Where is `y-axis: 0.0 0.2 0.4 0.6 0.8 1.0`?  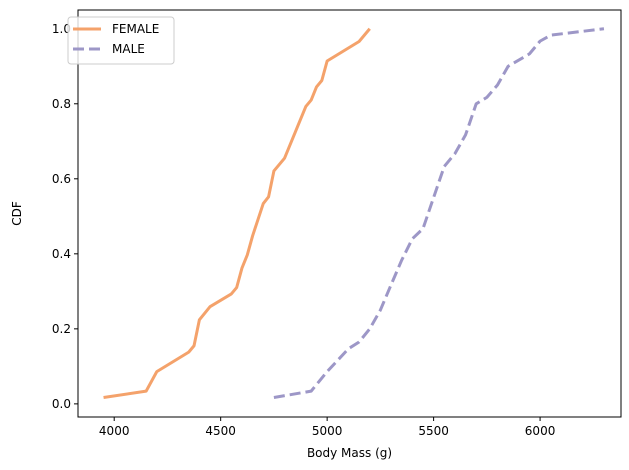
y-axis: 0.0 0.2 0.4 0.6 0.8 1.0 is located at coordinates (65, 216).